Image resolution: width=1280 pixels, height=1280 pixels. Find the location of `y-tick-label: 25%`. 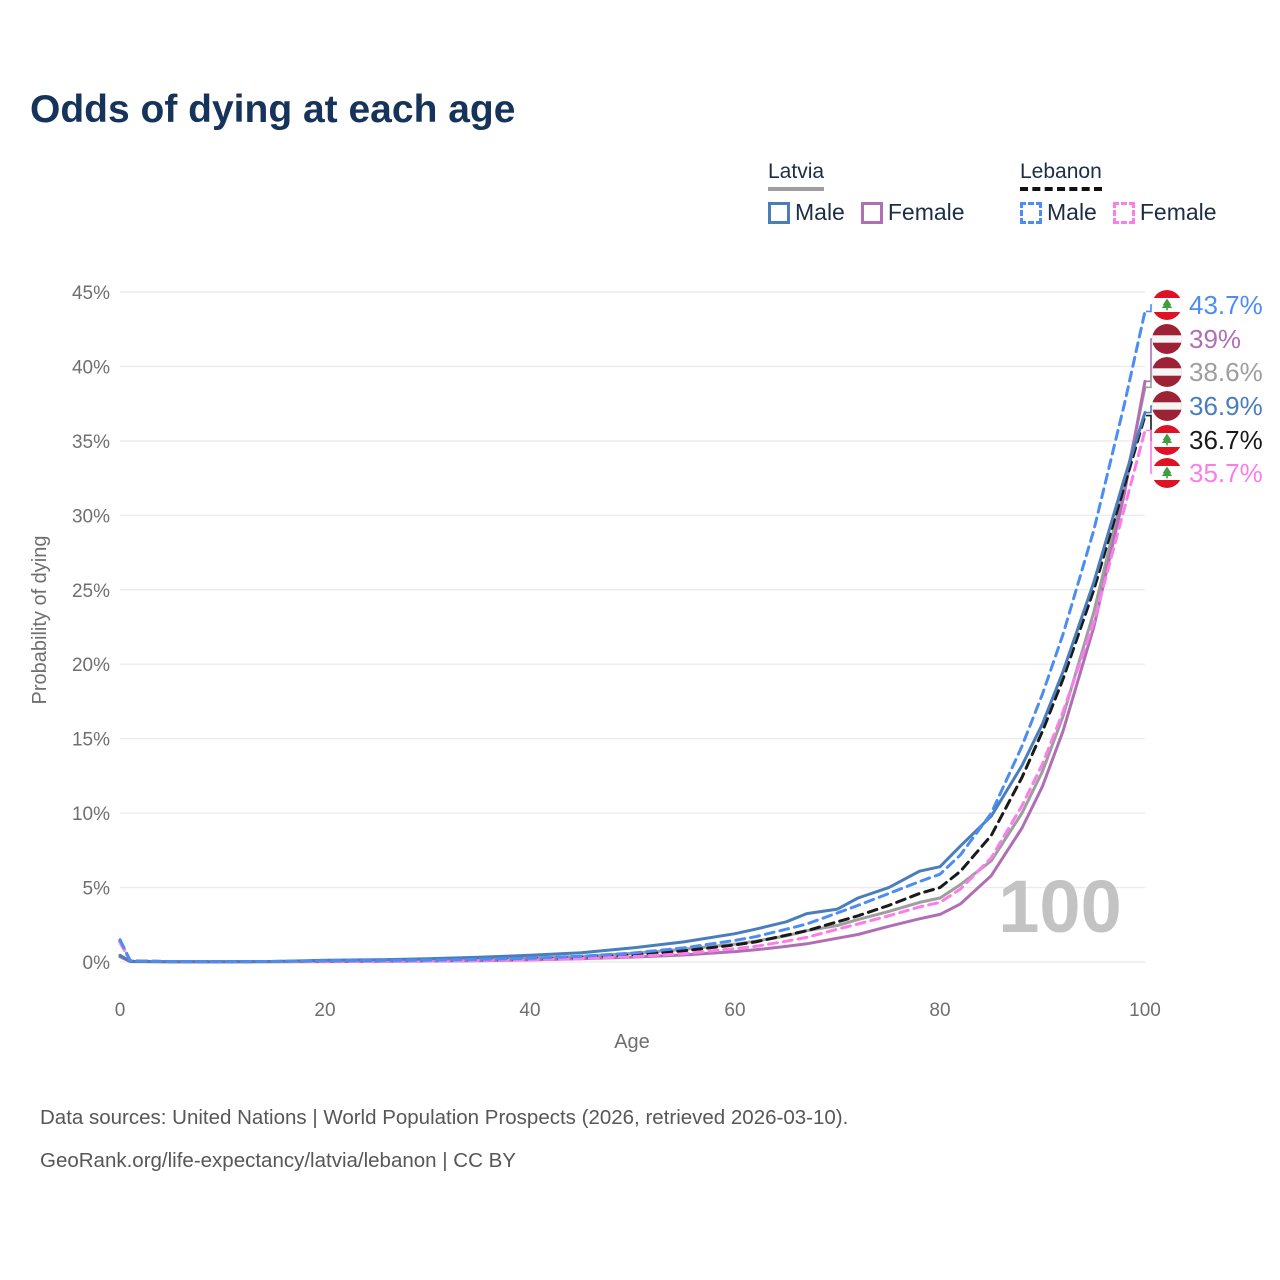

y-tick-label: 25% is located at coordinates (91, 591).